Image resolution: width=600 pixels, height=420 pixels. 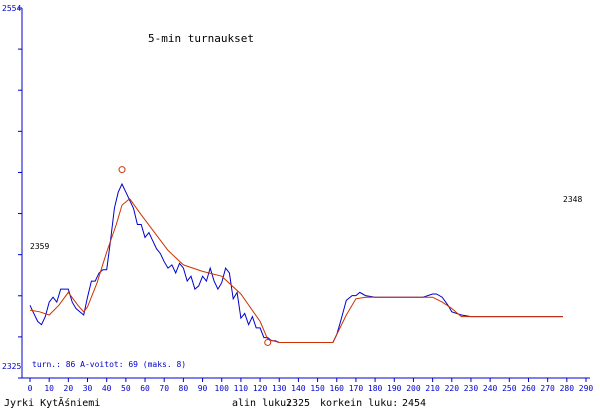 What do you see at coordinates (413, 388) in the screenshot?
I see `x-tick-label: 200` at bounding box center [413, 388].